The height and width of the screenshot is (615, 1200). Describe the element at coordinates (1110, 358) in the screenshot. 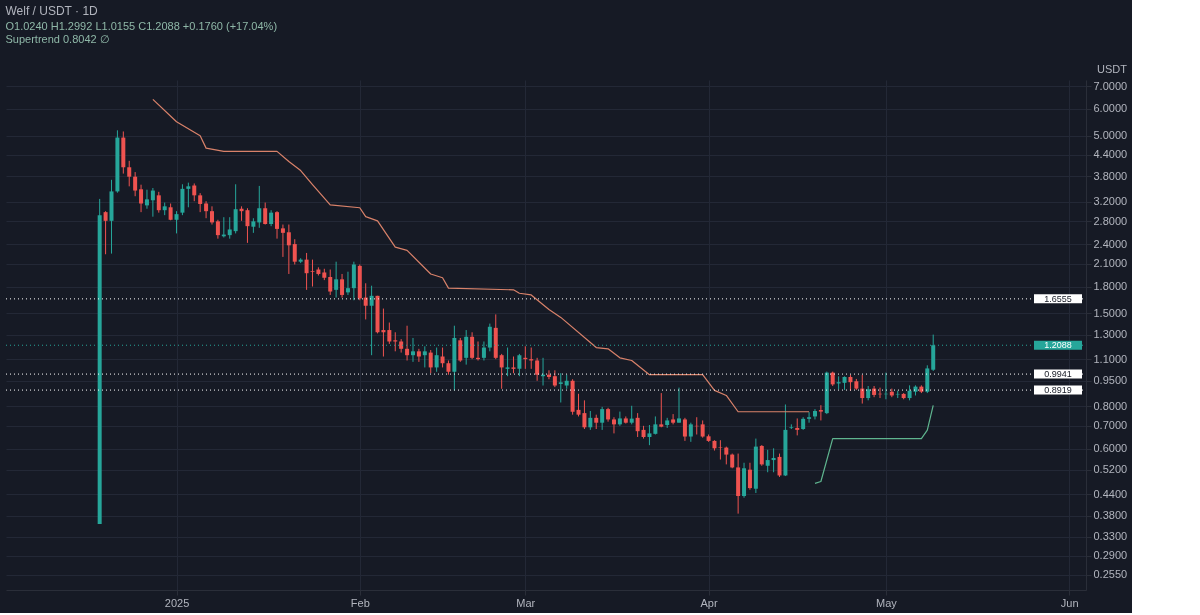

I see `y-tick-label: 1.1000` at that location.